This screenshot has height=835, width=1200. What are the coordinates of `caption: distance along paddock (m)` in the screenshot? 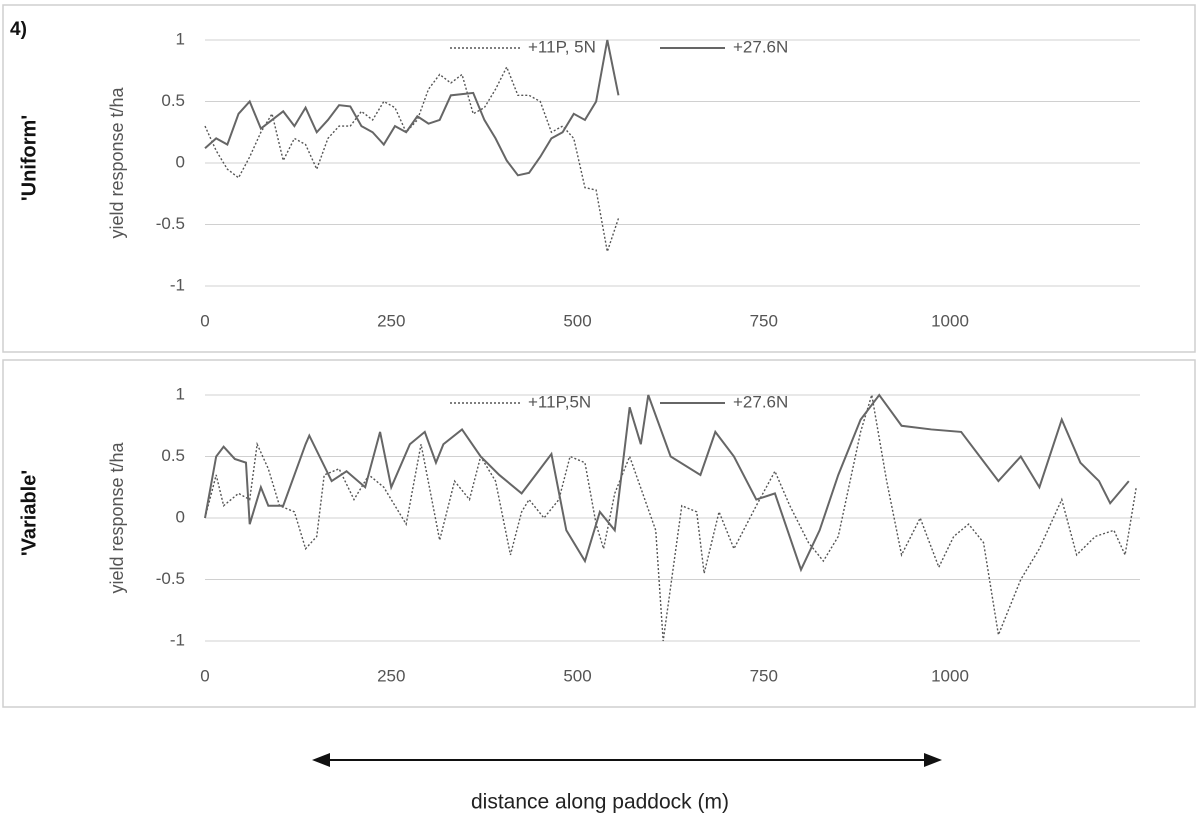 It's located at (600, 802).